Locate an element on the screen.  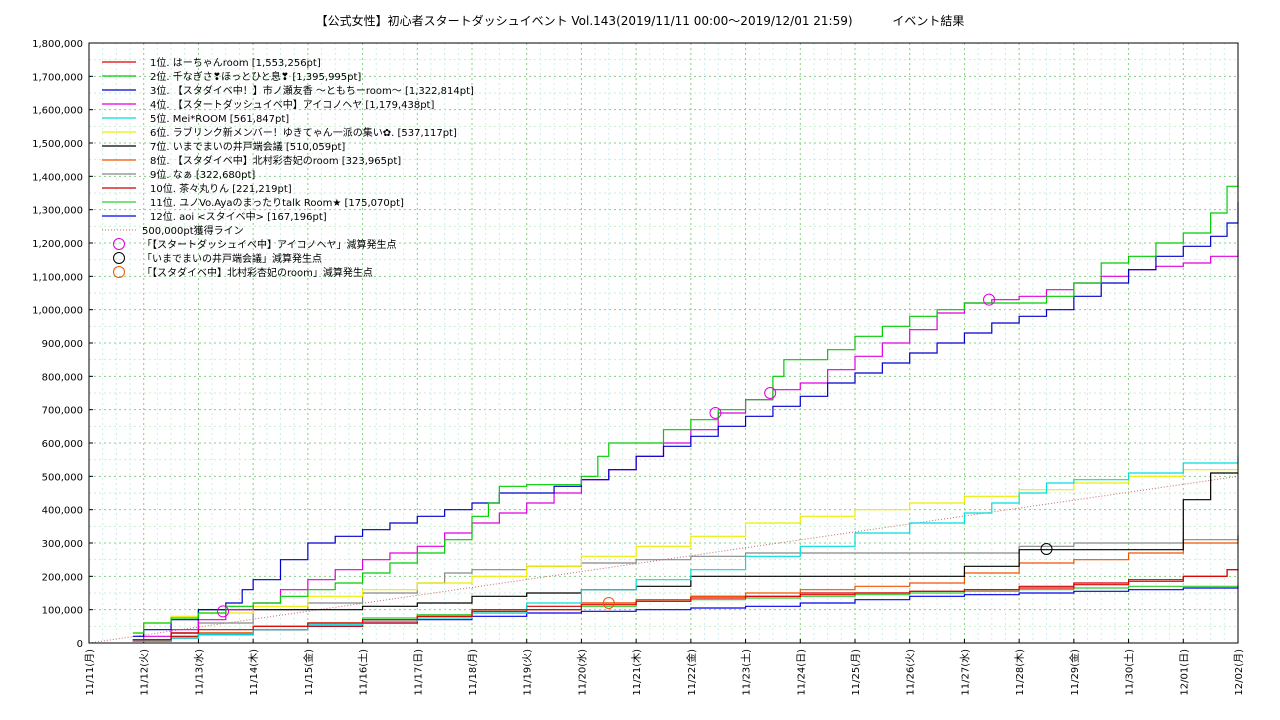
legend-label: 7位. いまでまいの井戸端会議 [510,059pt] is located at coordinates (247, 146).